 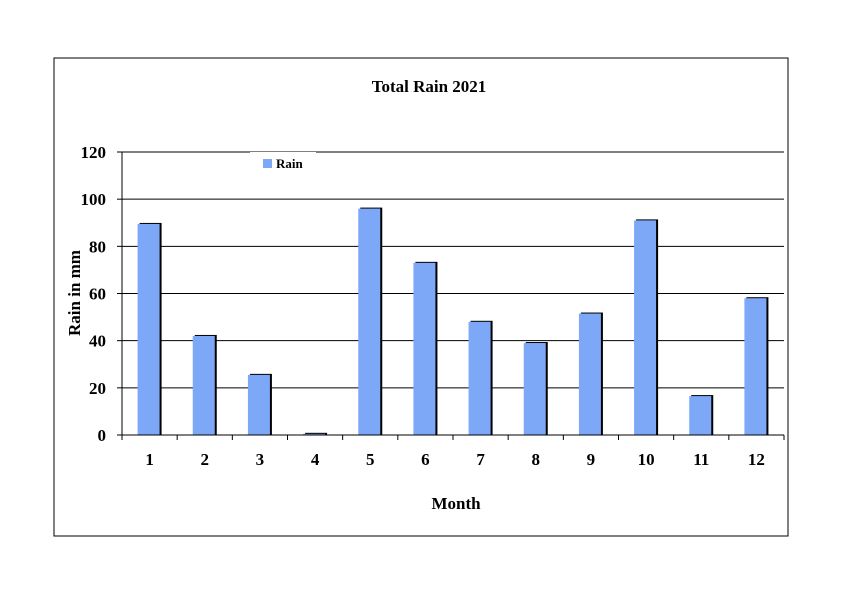 I want to click on x-tick-label: 9, so click(x=591, y=459).